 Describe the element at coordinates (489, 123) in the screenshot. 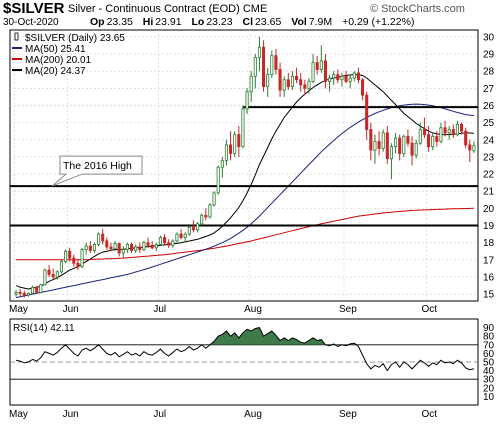

I see `price-tick-label: 25` at that location.